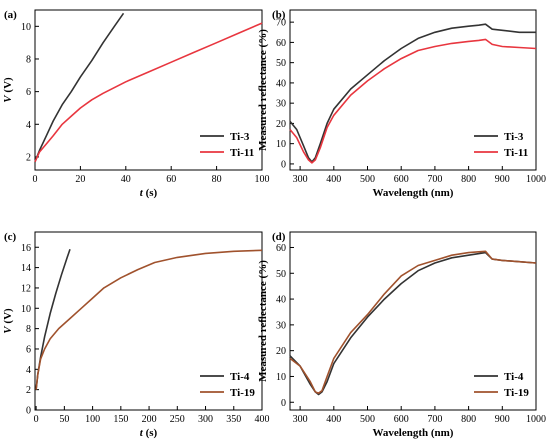 The image size is (550, 446). I want to click on x-tick-label: 200, so click(149, 419).